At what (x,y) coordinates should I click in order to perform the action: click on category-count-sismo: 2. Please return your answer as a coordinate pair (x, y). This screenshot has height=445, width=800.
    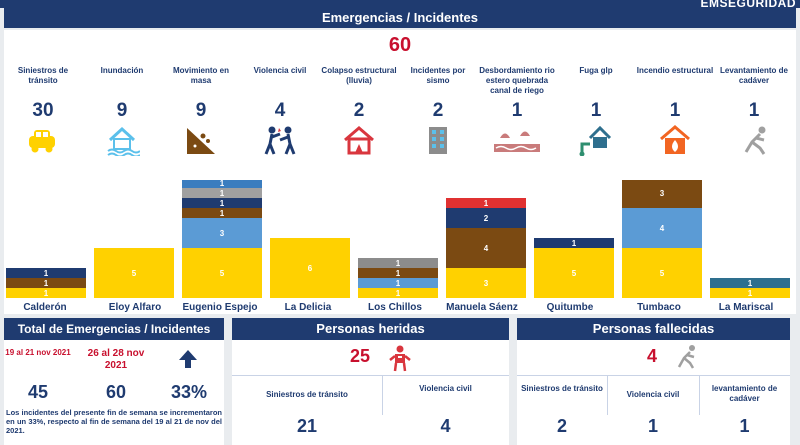
    Looking at the image, I should click on (438, 110).